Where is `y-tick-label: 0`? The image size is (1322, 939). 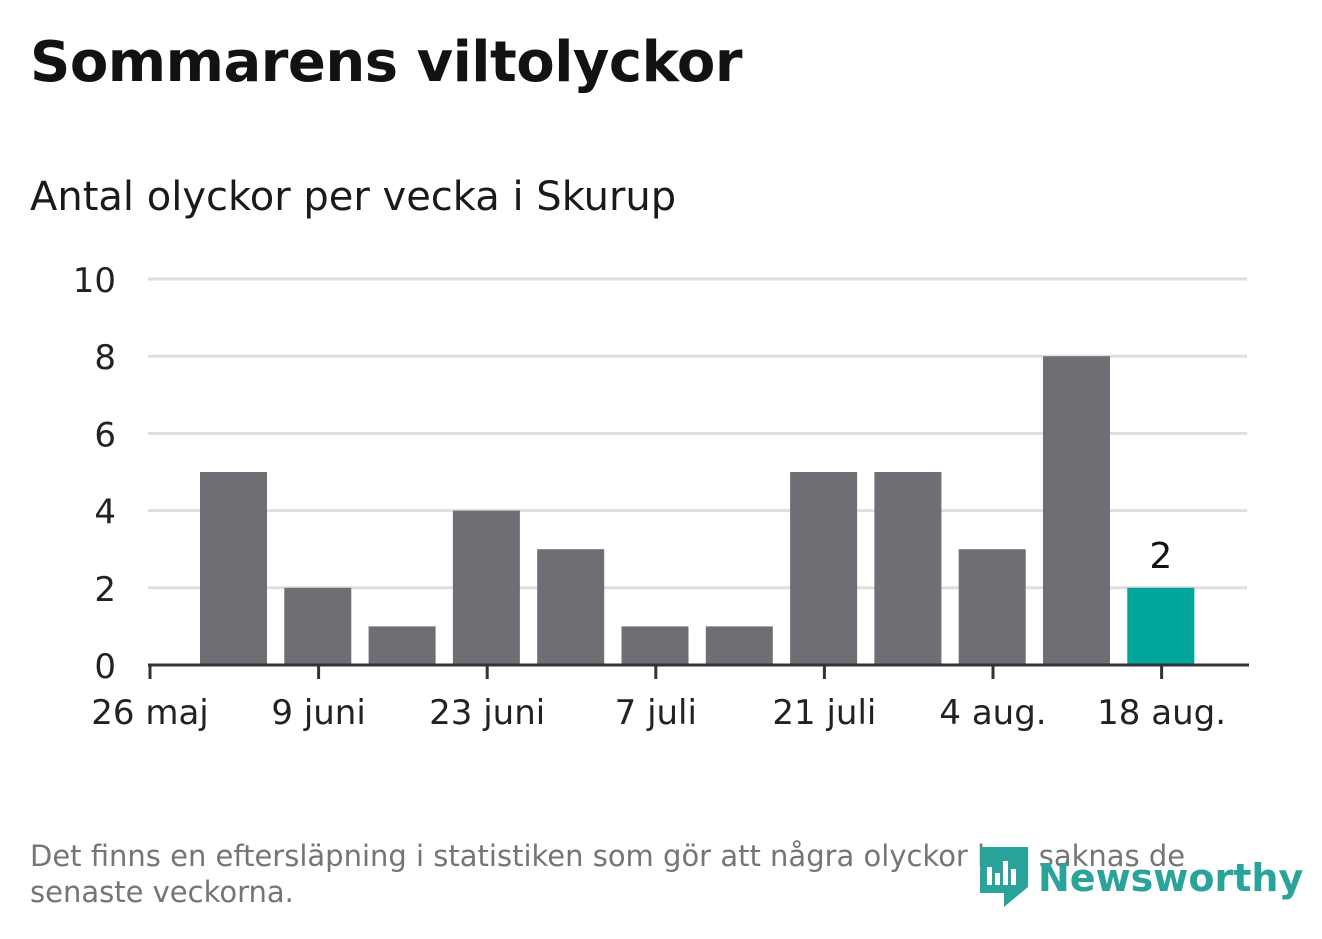 y-tick-label: 0 is located at coordinates (105, 667).